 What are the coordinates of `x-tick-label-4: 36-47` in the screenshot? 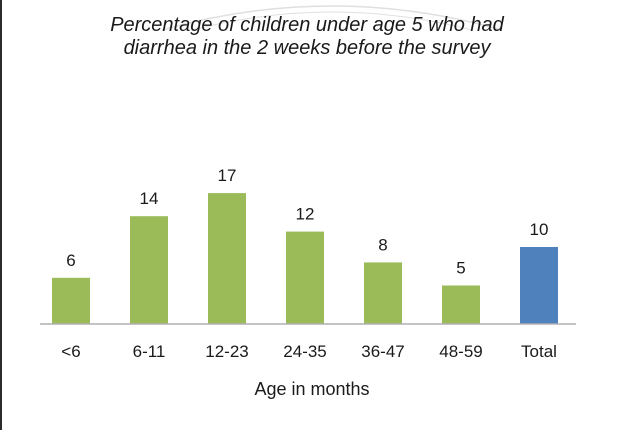 It's located at (382, 351).